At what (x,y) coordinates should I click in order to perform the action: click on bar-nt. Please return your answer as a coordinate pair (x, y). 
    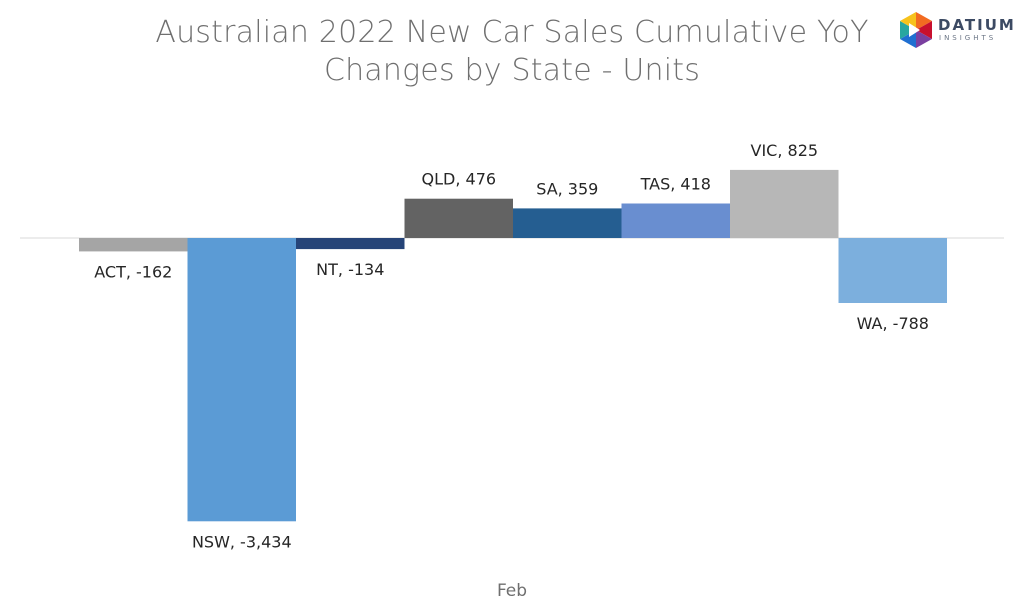
    Looking at the image, I should click on (350, 244).